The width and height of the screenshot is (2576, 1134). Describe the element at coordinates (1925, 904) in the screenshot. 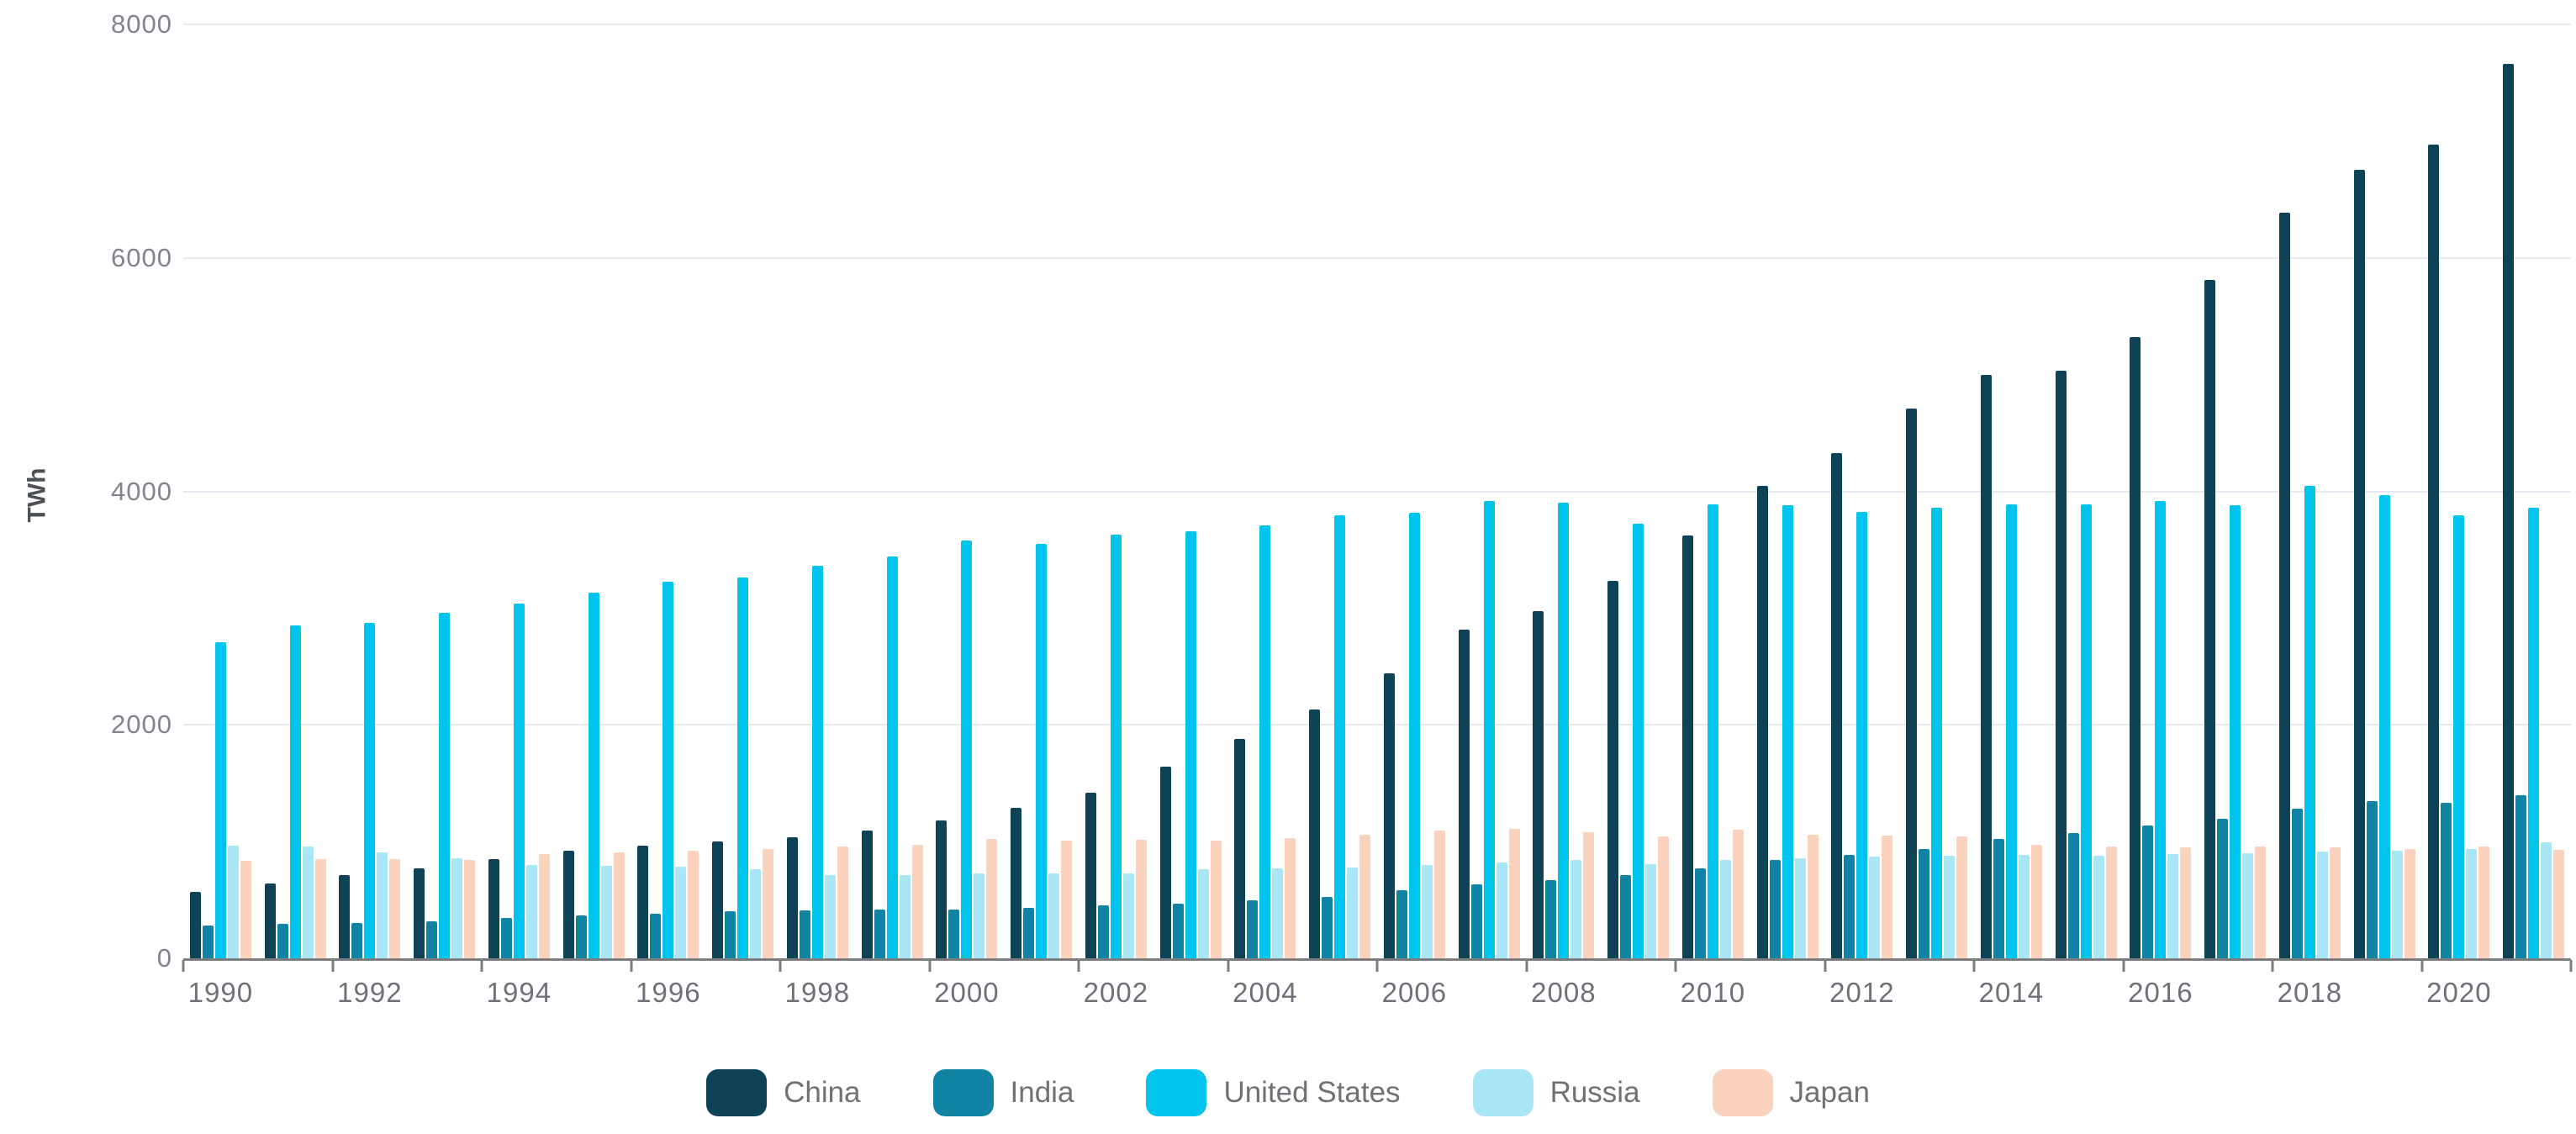

I see `bar-india-2013` at that location.